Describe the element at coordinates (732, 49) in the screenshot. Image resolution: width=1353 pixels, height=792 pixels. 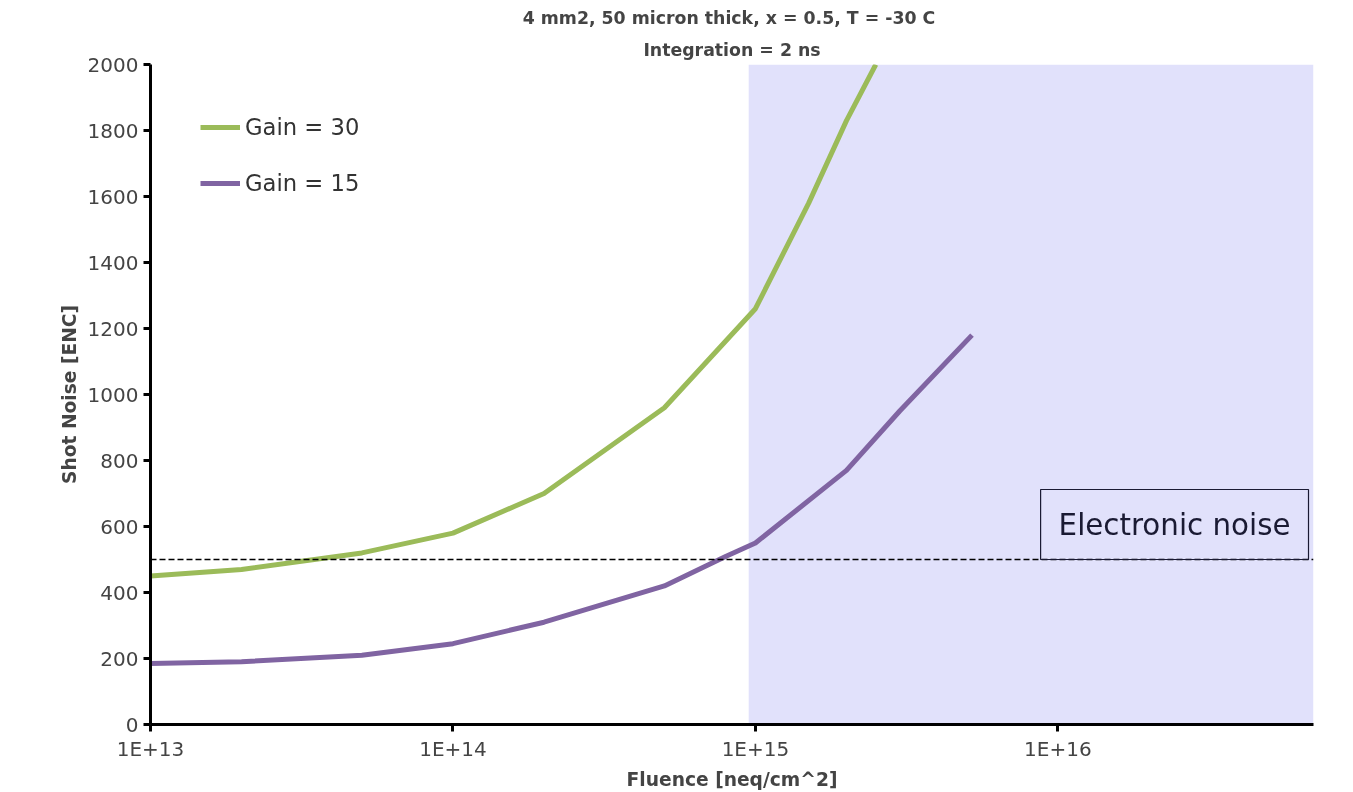
I see `chart-subtitle: Integration = 2 ns` at that location.